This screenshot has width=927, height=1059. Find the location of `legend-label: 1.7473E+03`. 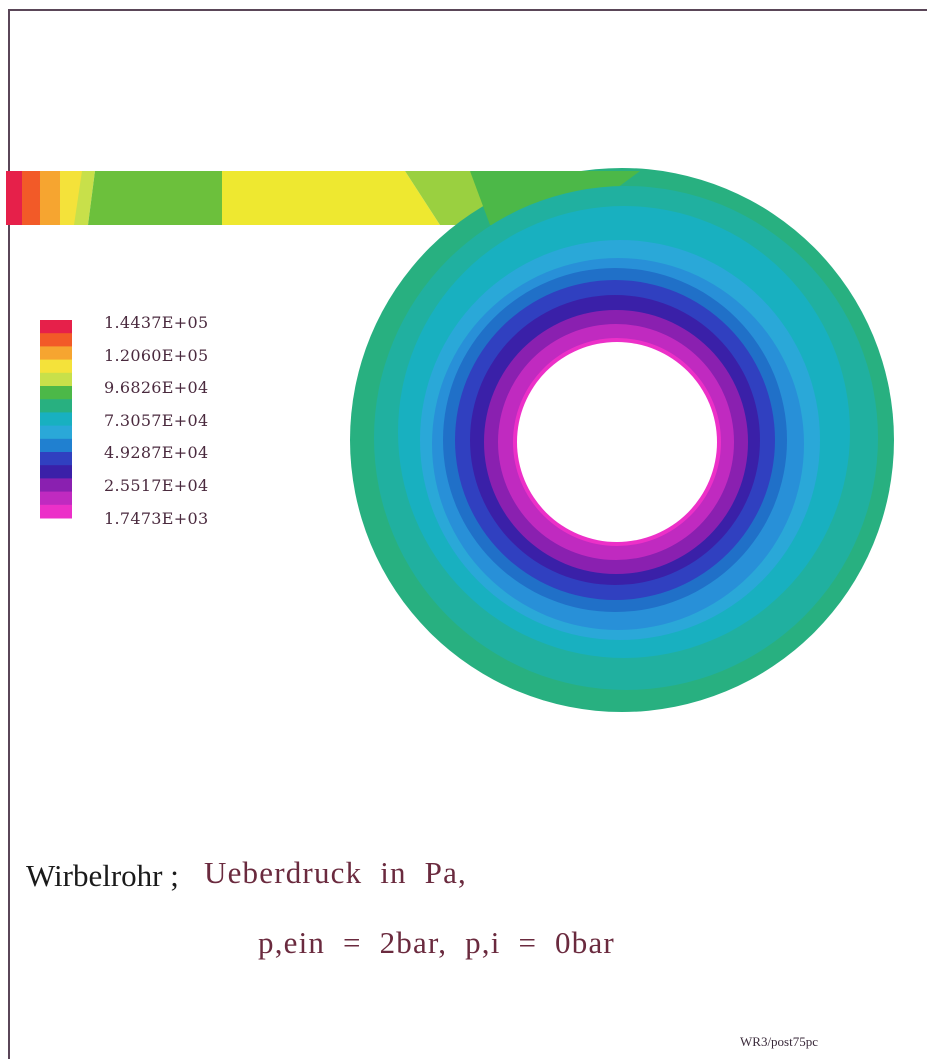

legend-label: 1.7473E+03 is located at coordinates (156, 518).